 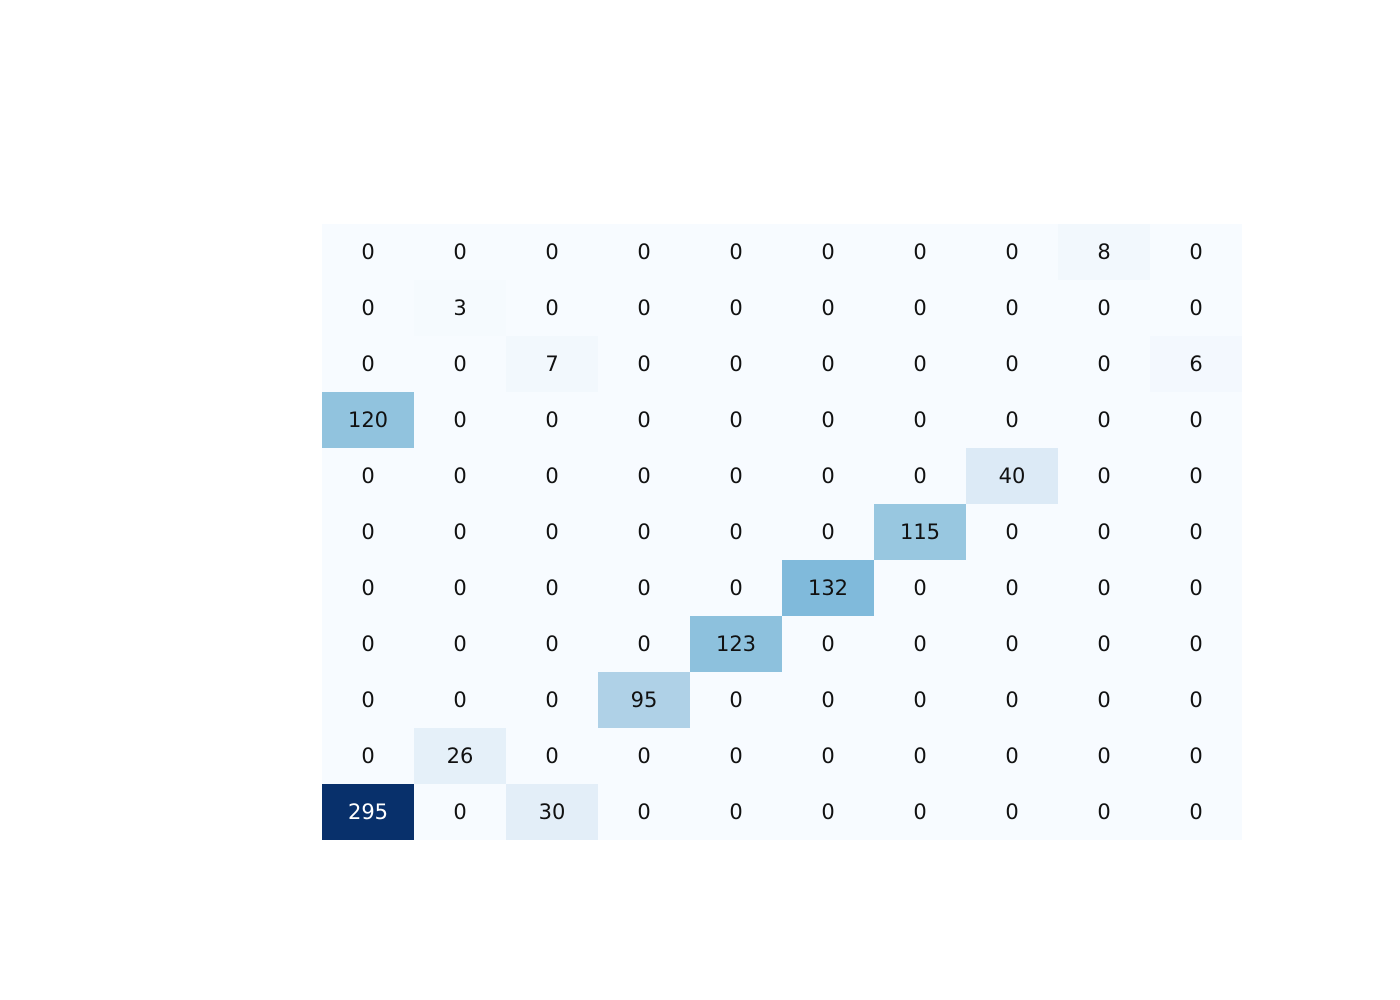 I want to click on heatmap-cell-value-r7-c6: 0, so click(x=919, y=644).